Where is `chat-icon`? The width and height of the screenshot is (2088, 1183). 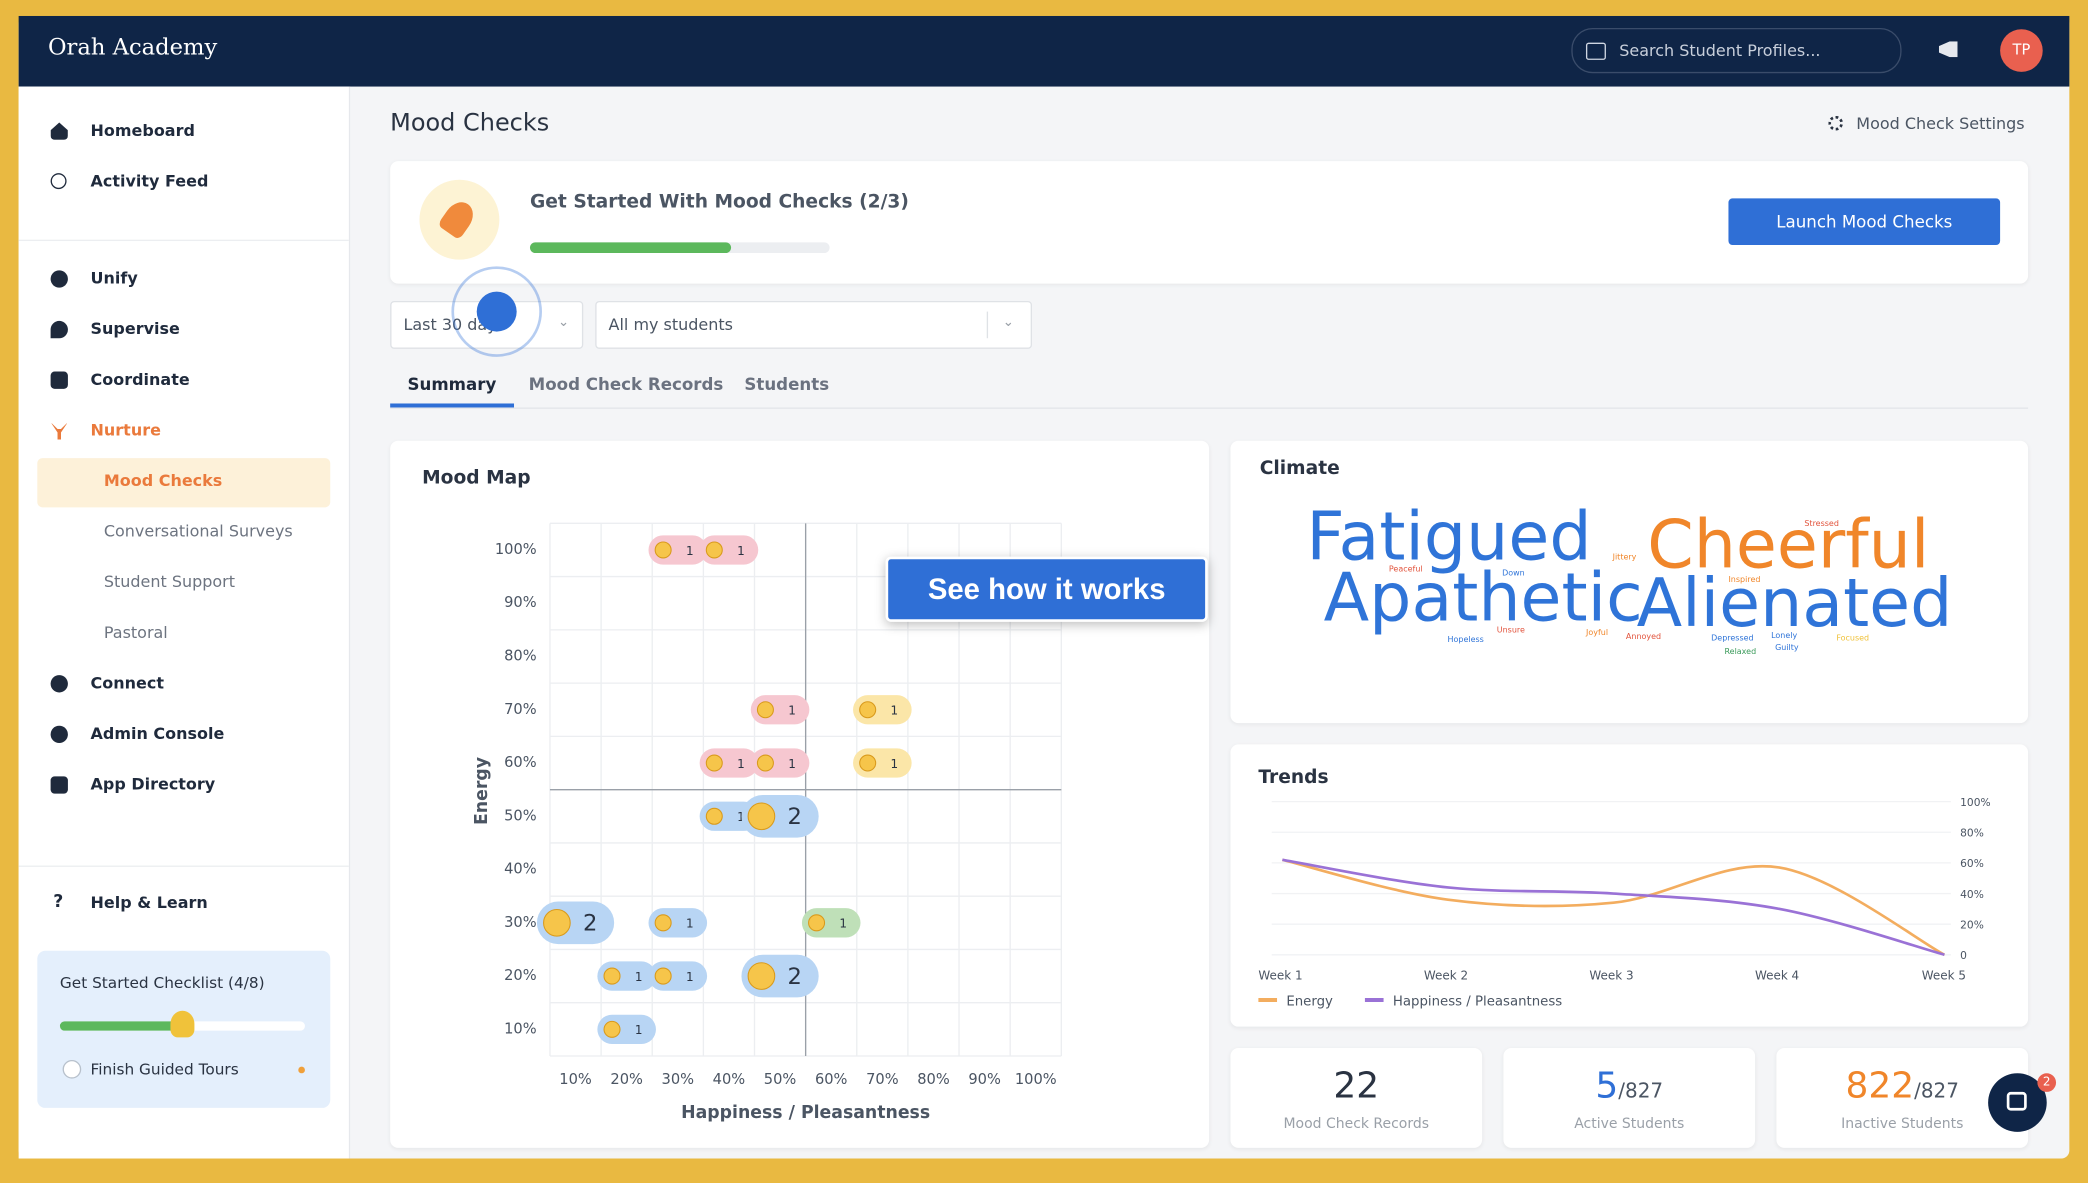
chat-icon is located at coordinates (2016, 1101).